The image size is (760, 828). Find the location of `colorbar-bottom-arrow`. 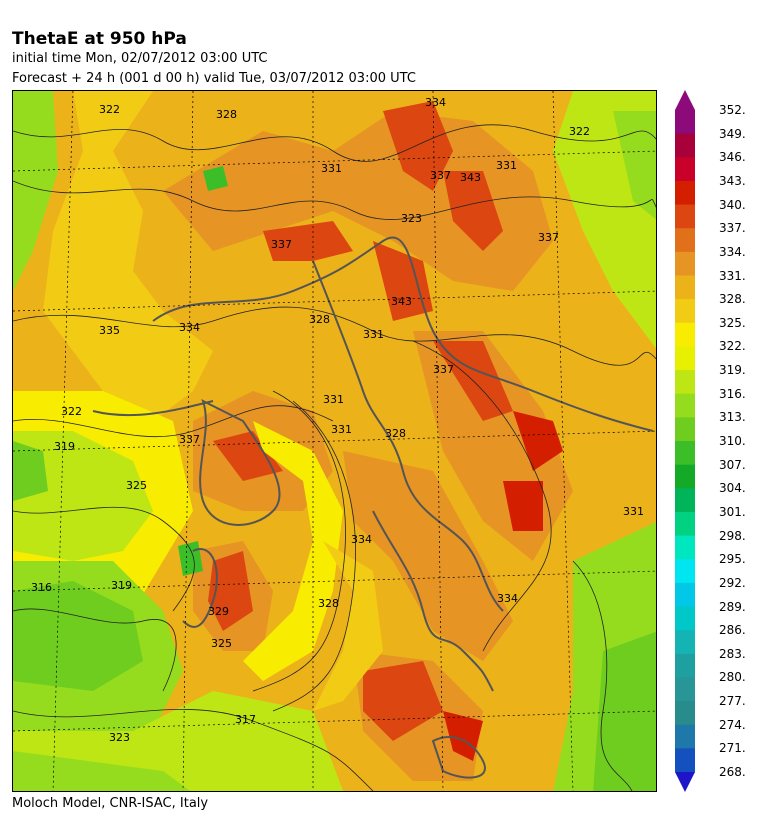

colorbar-bottom-arrow is located at coordinates (685, 782).